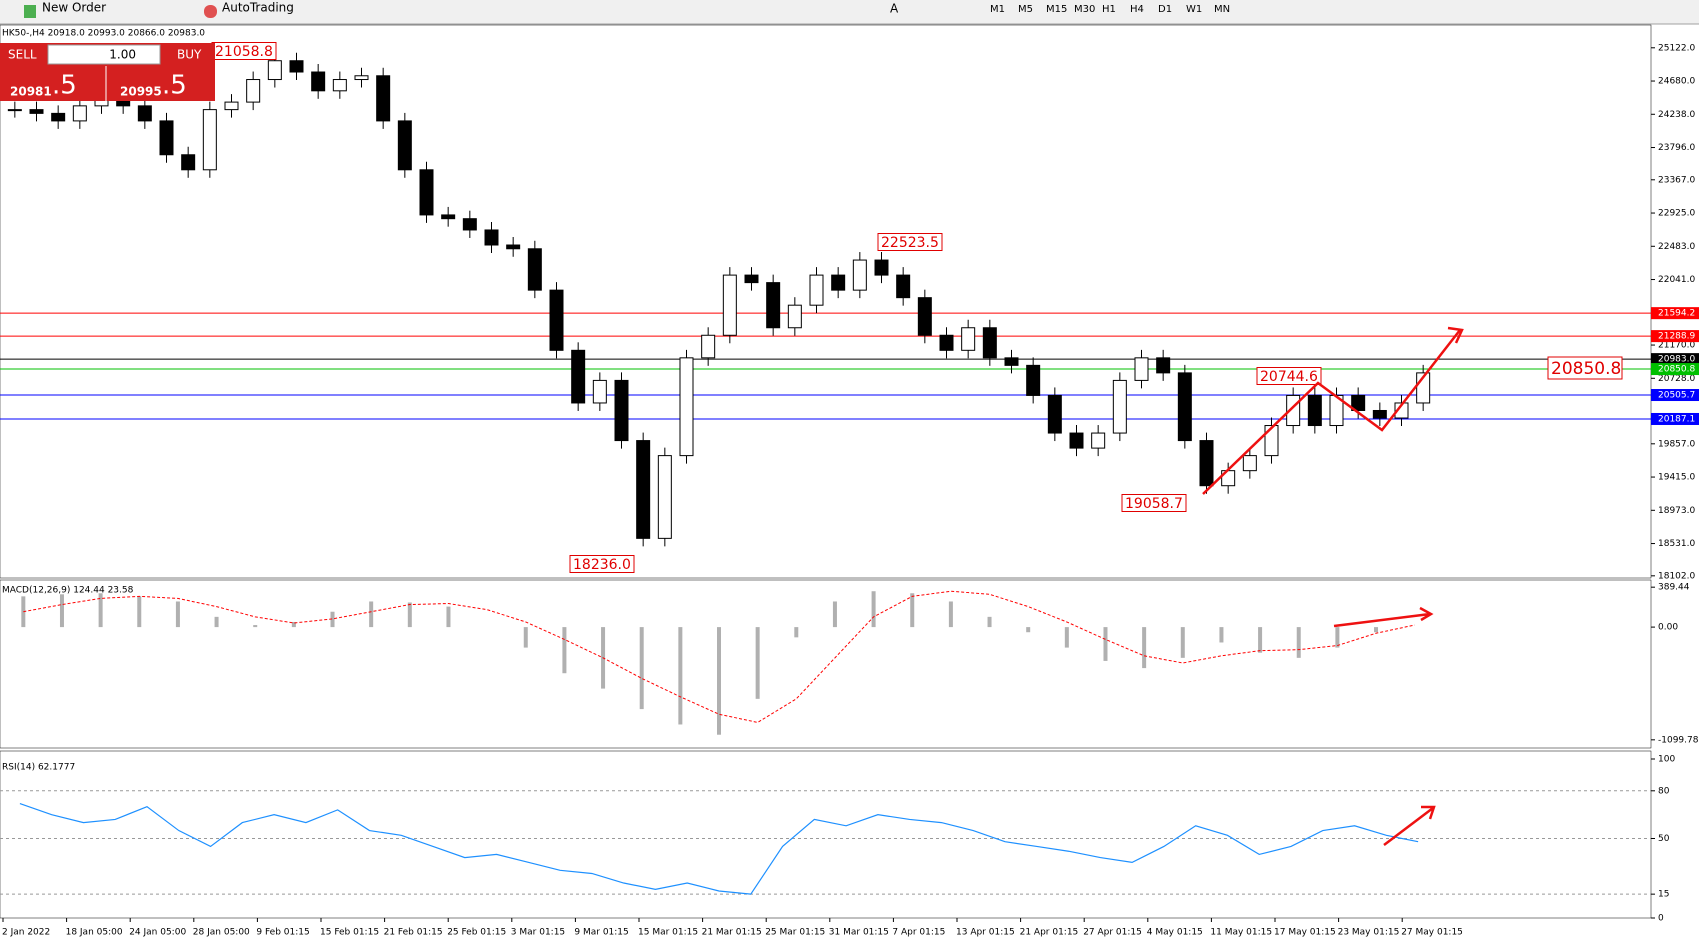 The height and width of the screenshot is (943, 1699). What do you see at coordinates (601, 933) in the screenshot?
I see `x-tick-label: 9 Mar 01:15` at bounding box center [601, 933].